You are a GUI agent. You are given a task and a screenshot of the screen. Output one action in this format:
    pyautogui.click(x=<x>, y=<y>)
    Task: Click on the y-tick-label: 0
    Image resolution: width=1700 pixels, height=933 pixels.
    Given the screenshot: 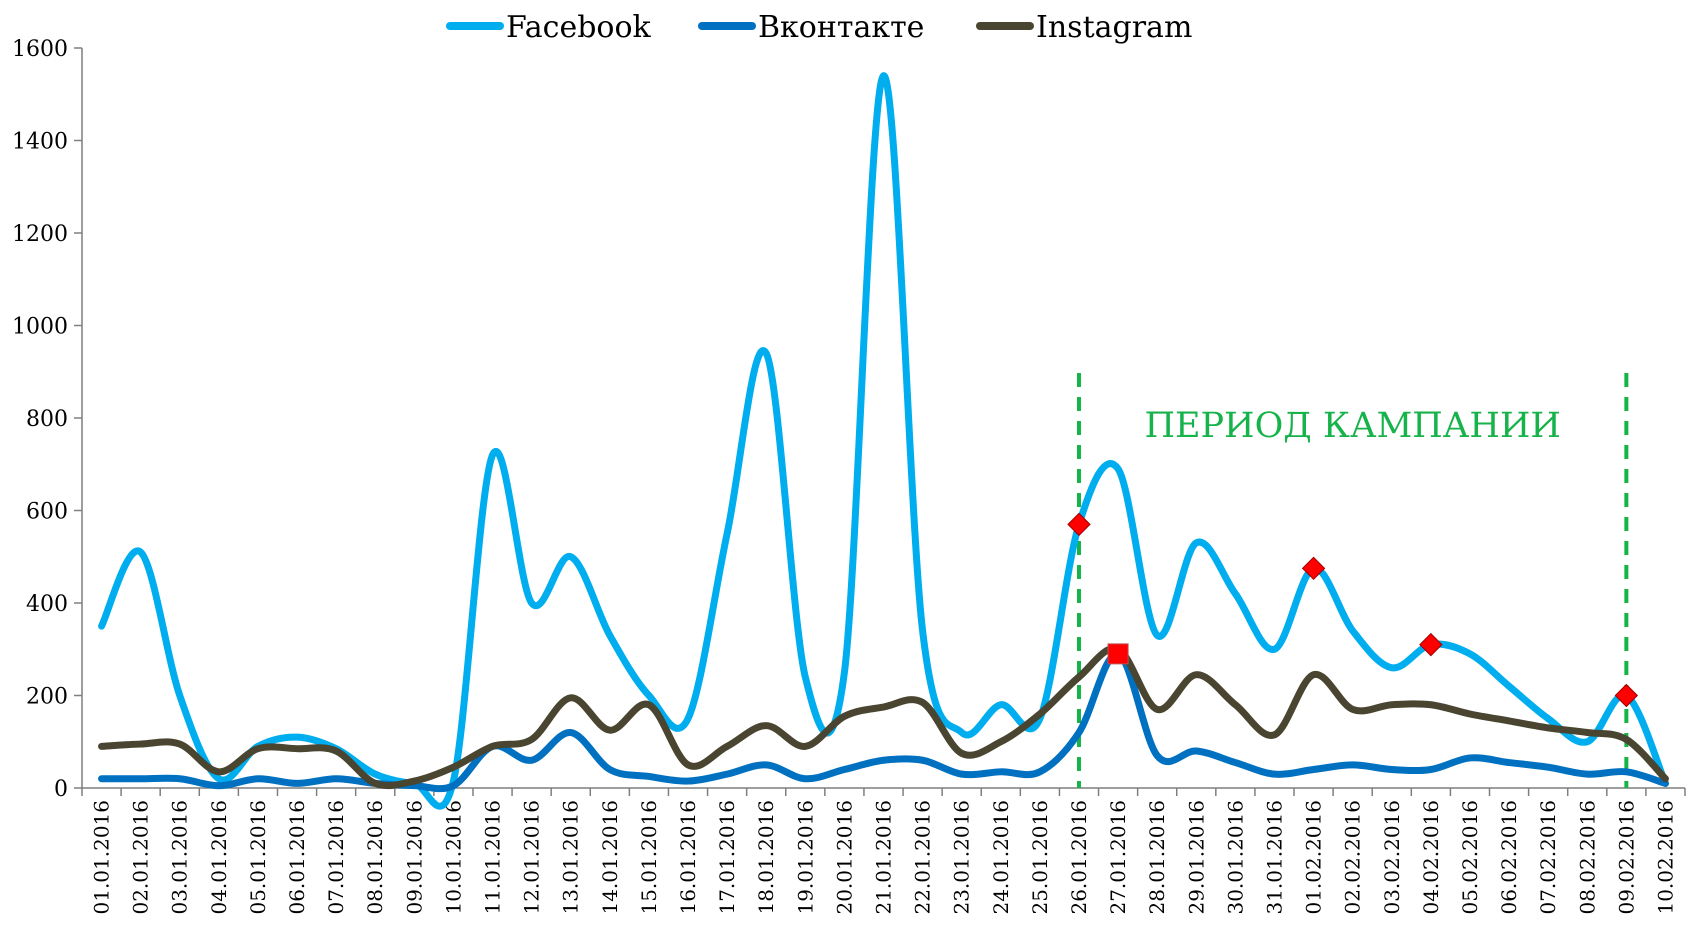 What is the action you would take?
    pyautogui.click(x=61, y=789)
    